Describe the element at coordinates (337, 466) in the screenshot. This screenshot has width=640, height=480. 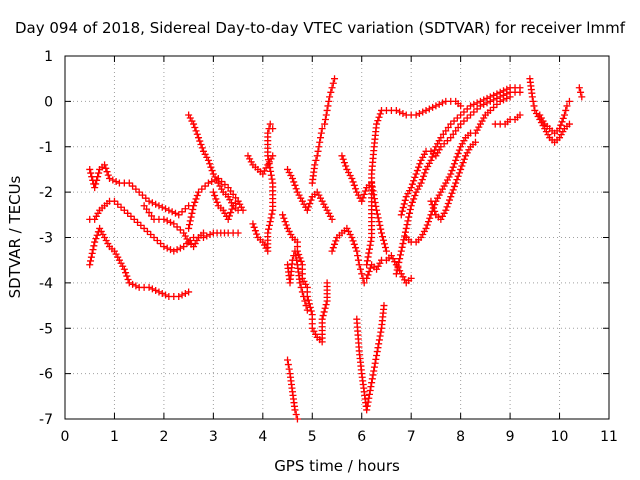
I see `x-axis-label: GPS time / hours` at that location.